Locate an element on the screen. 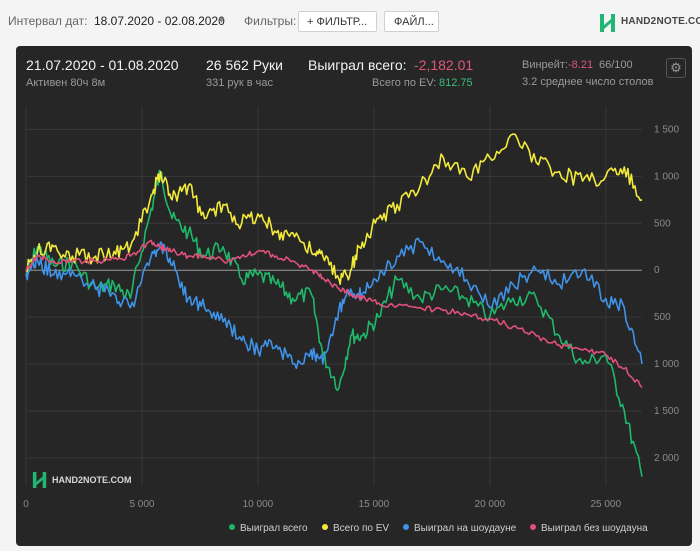  watermark: HAND2NOTE.COM is located at coordinates (82, 481).